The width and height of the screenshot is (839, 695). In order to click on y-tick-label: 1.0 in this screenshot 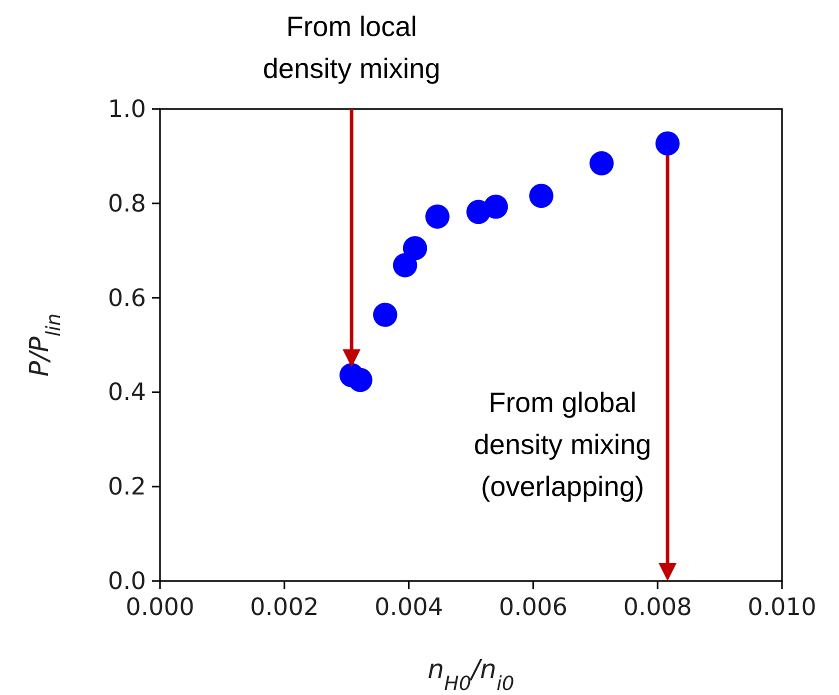, I will do `click(127, 109)`.